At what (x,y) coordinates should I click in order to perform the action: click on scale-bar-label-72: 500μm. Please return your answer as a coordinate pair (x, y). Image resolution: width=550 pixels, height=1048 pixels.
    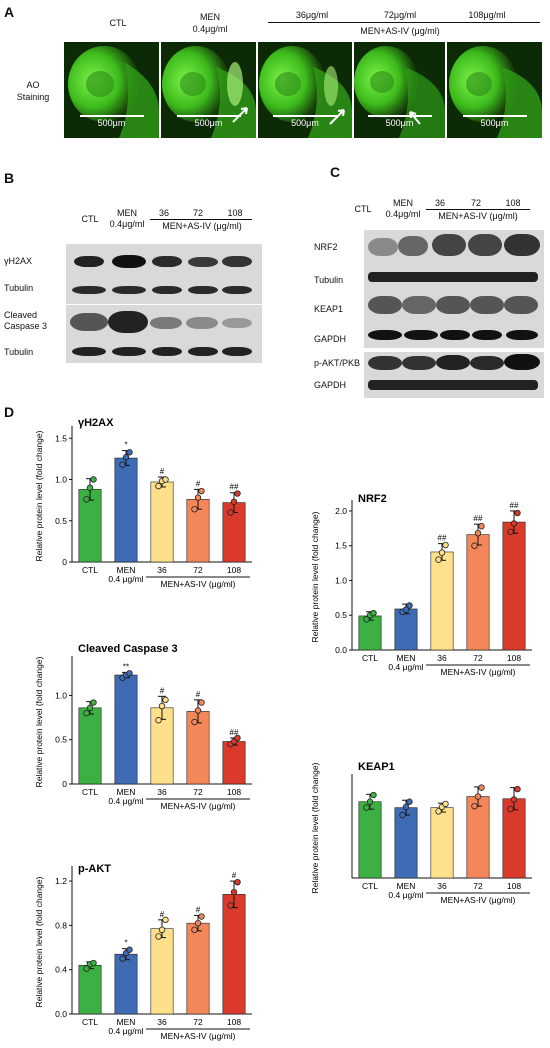
    Looking at the image, I should click on (399, 123).